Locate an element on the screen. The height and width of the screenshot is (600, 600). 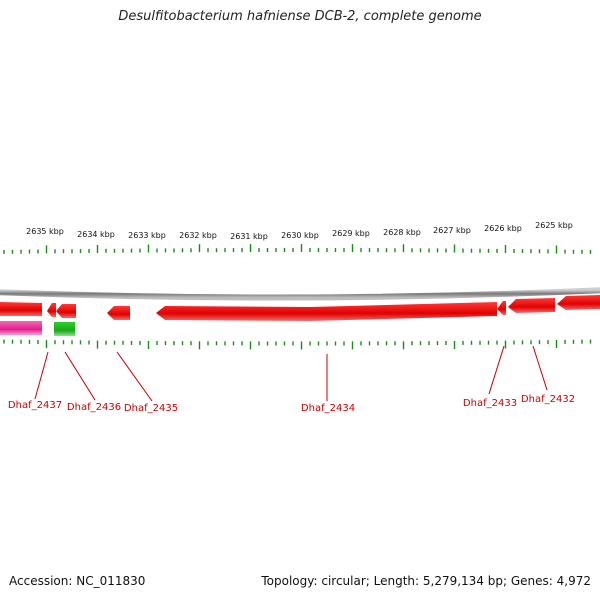
scale-label: 2633 kbp is located at coordinates (147, 235).